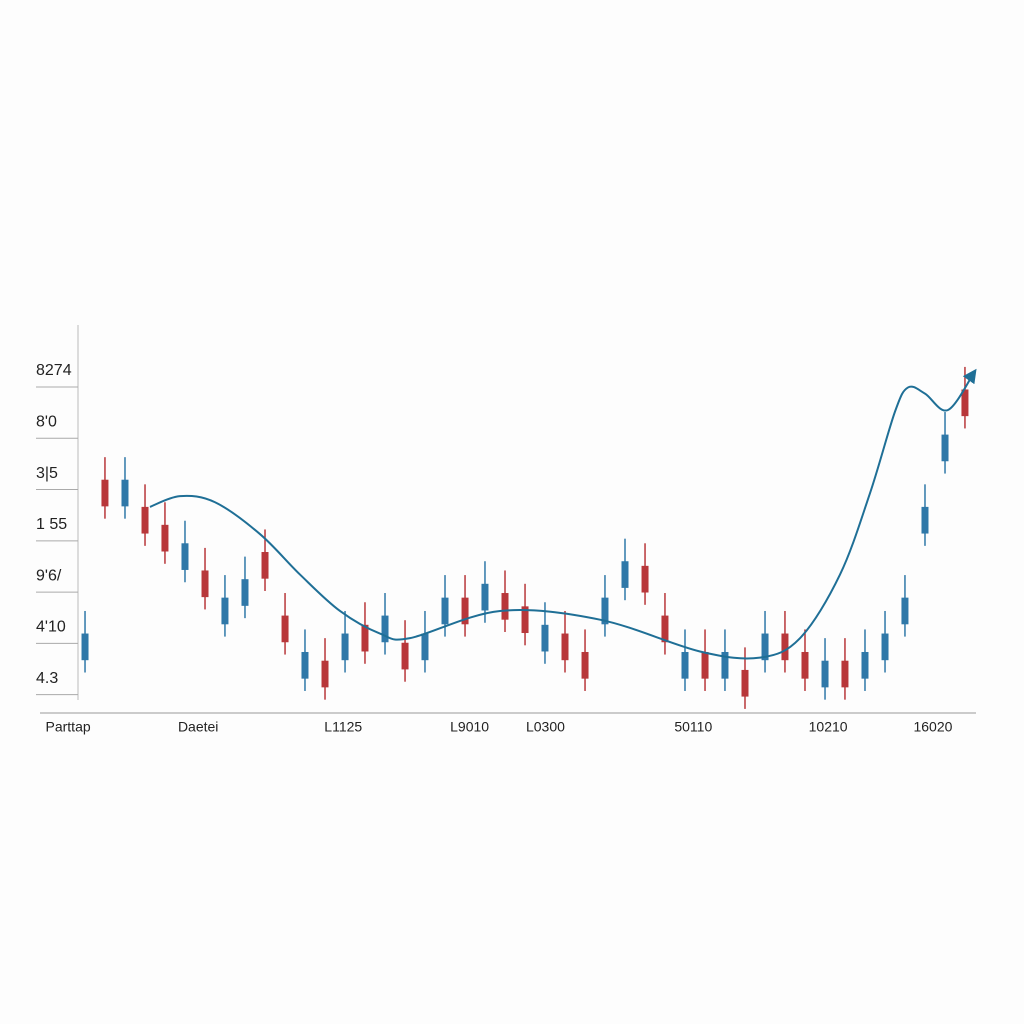 The image size is (1024, 1024). I want to click on y-tick-label: 1 55, so click(51, 524).